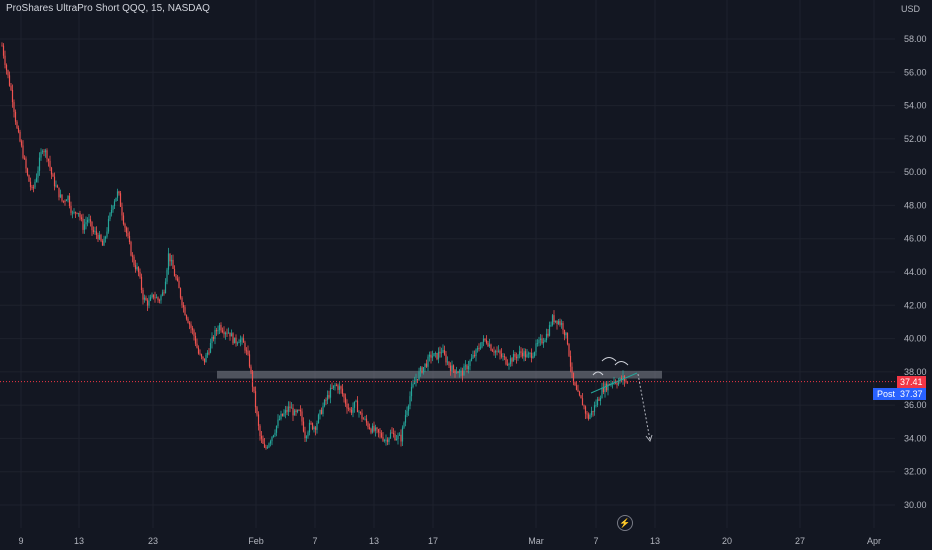  What do you see at coordinates (621, 400) in the screenshot?
I see `drawings` at bounding box center [621, 400].